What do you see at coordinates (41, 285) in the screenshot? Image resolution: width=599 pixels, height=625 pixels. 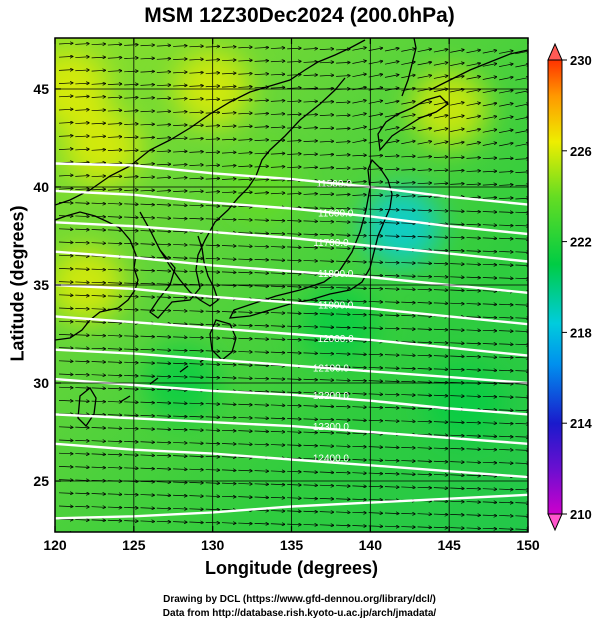 I see `y-tick-label: 35` at bounding box center [41, 285].